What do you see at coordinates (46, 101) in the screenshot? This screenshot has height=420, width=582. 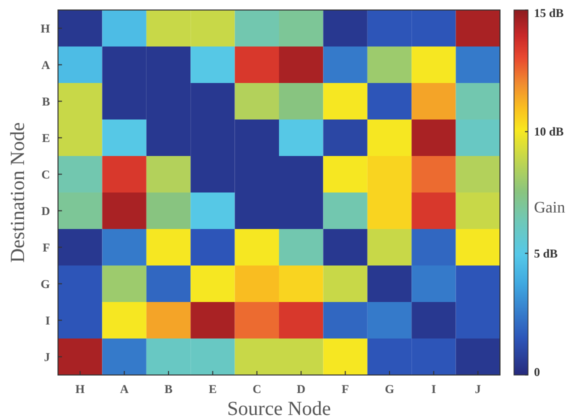 I see `y-tick-label: B` at bounding box center [46, 101].